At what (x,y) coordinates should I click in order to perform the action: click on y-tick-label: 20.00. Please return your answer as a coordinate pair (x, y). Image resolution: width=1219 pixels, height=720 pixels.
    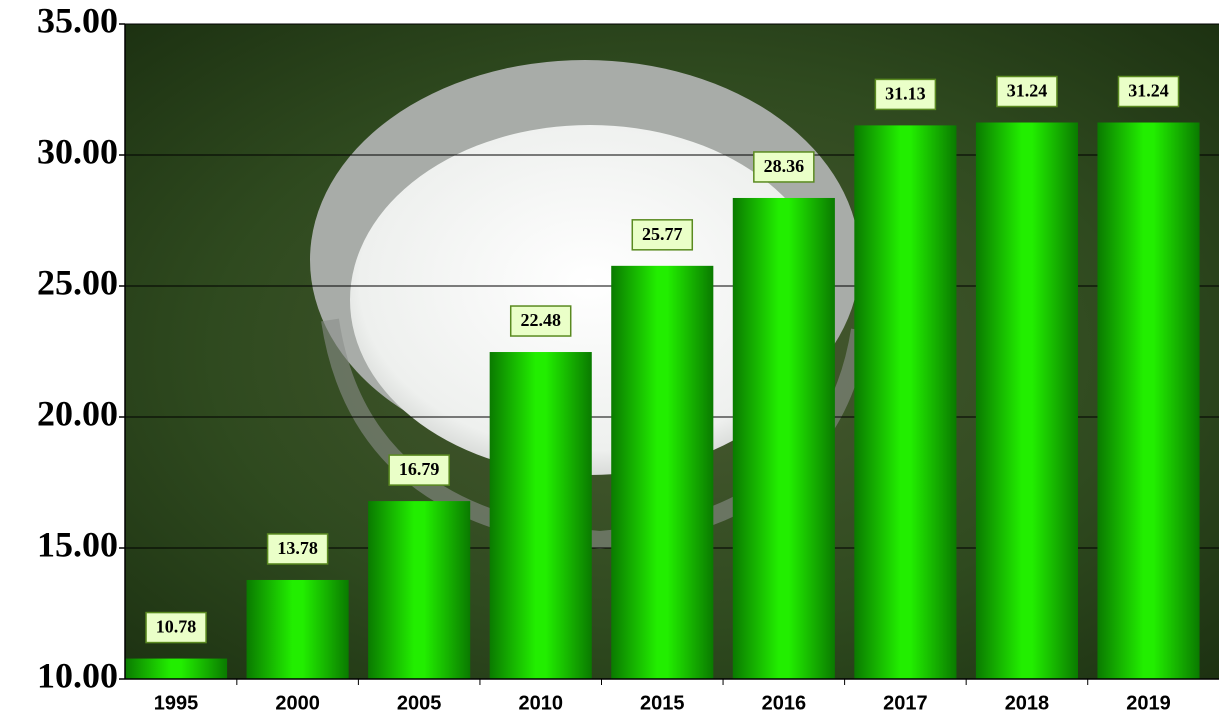
    Looking at the image, I should click on (77, 413).